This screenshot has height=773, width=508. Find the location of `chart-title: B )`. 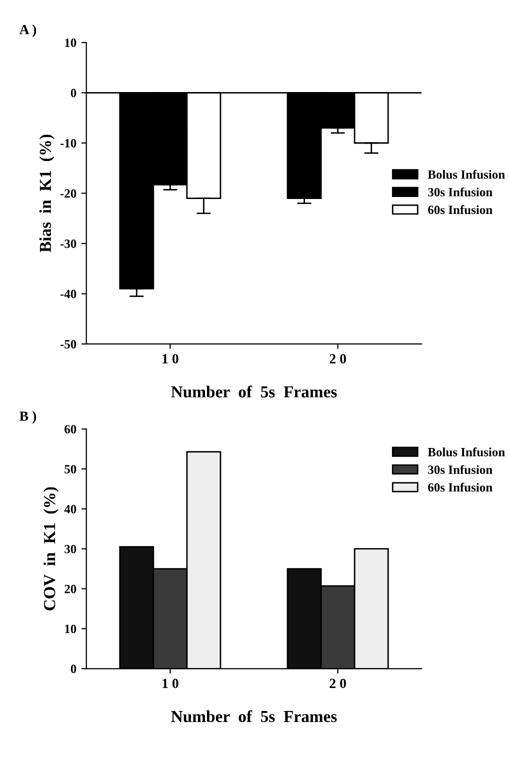

chart-title: B ) is located at coordinates (28, 417).